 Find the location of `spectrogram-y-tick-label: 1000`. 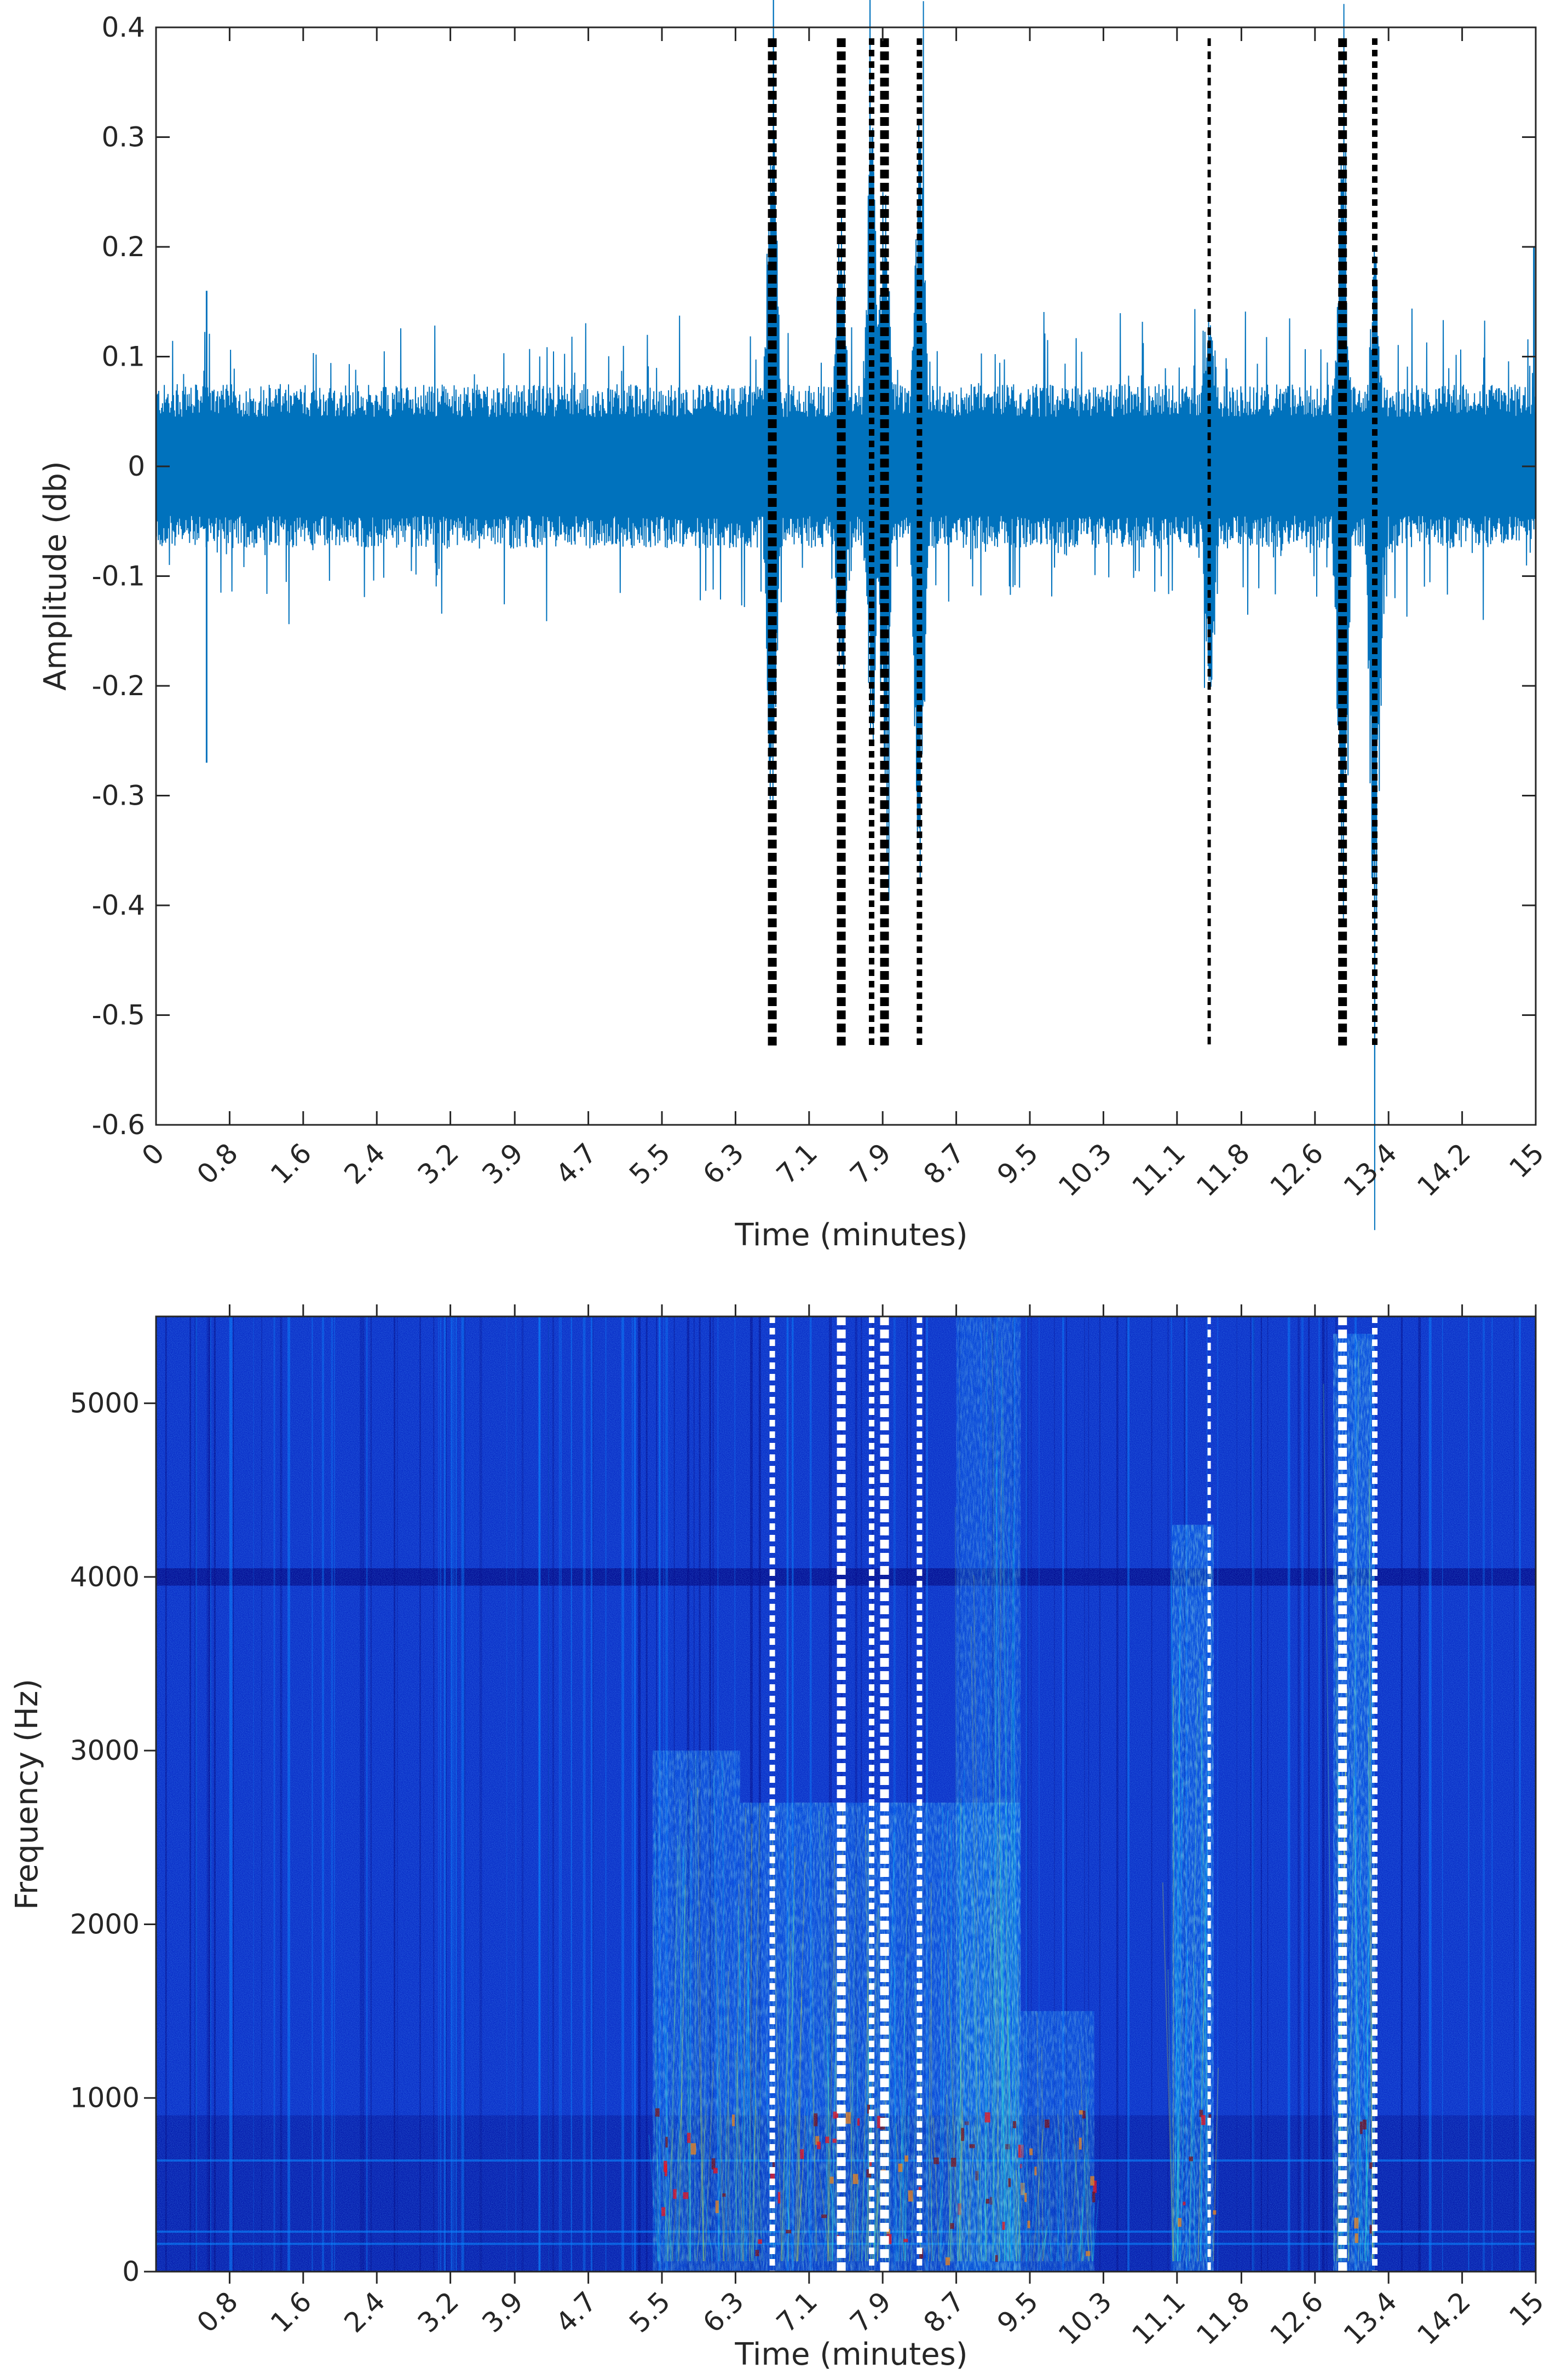

spectrogram-y-tick-label: 1000 is located at coordinates (105, 2098).